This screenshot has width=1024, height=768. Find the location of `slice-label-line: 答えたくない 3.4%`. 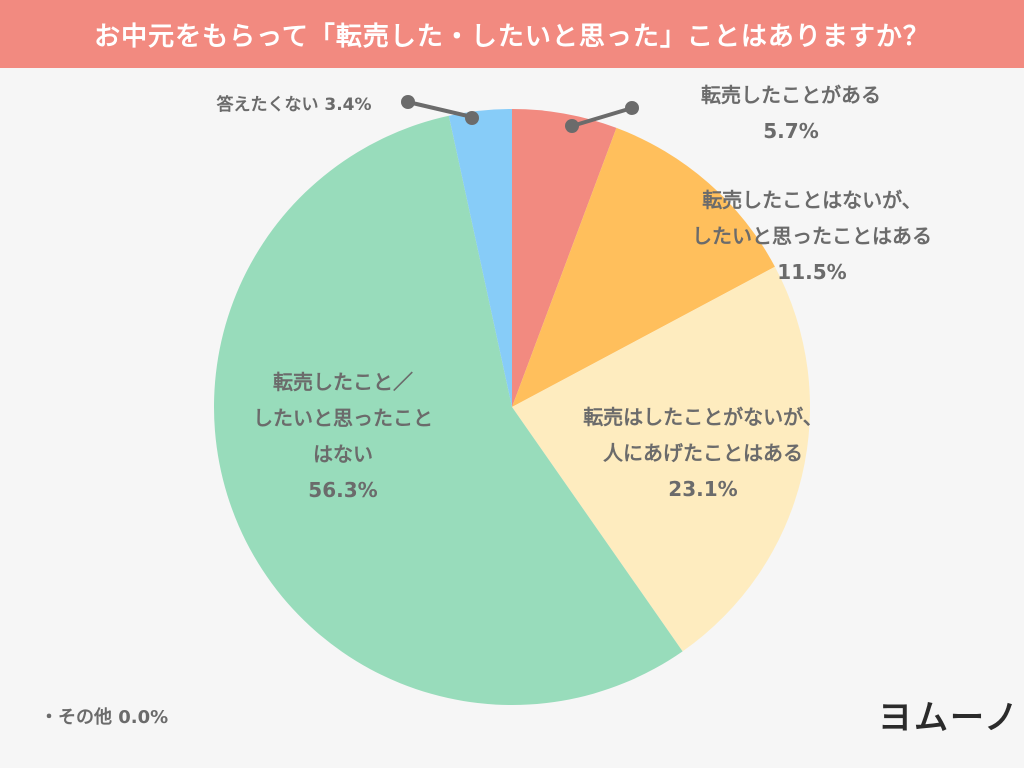

slice-label-line: 答えたくない 3.4% is located at coordinates (293, 104).